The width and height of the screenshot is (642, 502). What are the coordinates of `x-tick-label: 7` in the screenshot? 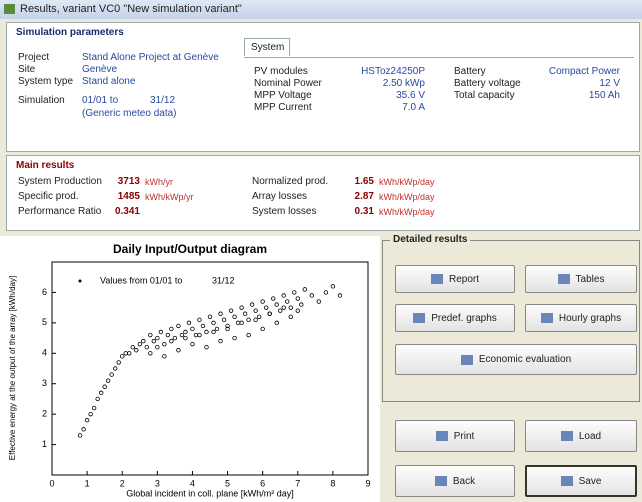 It's located at (297, 483).